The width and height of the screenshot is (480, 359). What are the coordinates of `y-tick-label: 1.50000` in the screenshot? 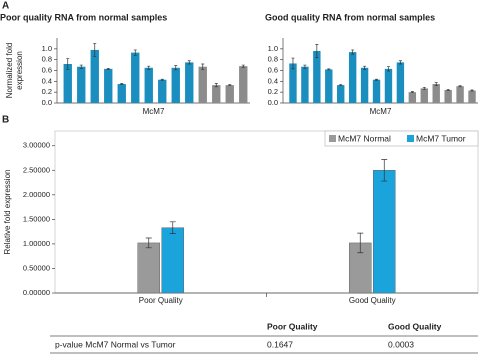 It's located at (36, 218).